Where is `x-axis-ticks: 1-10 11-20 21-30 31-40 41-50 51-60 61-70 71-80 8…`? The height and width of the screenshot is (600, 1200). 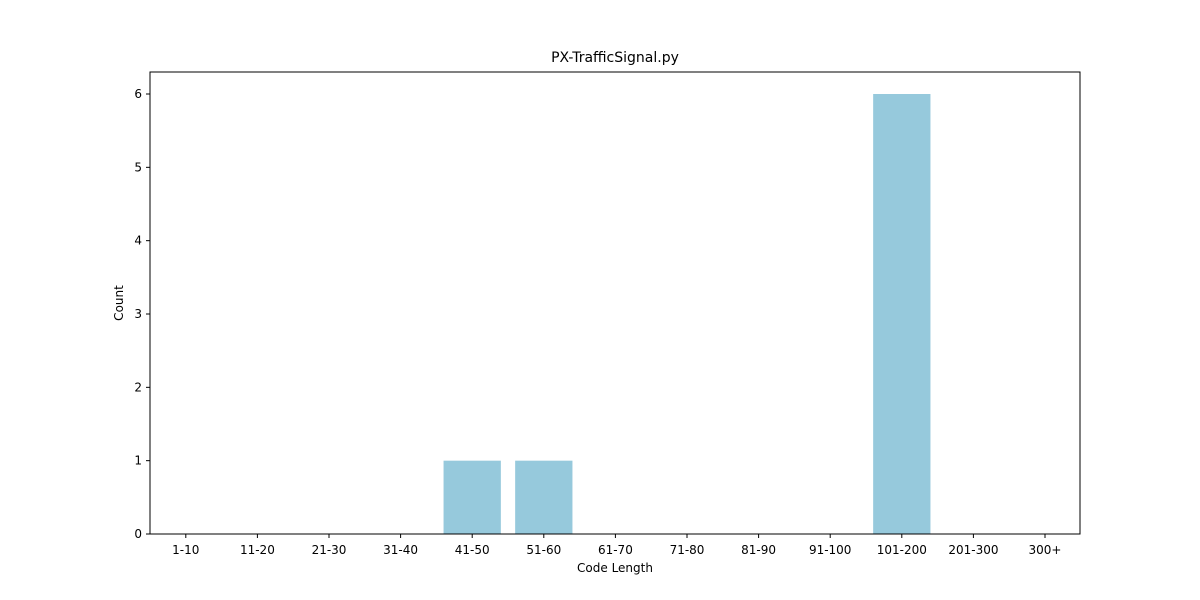 x-axis-ticks: 1-10 11-20 21-30 31-40 41-50 51-60 61-70 71-80 8… is located at coordinates (616, 545).